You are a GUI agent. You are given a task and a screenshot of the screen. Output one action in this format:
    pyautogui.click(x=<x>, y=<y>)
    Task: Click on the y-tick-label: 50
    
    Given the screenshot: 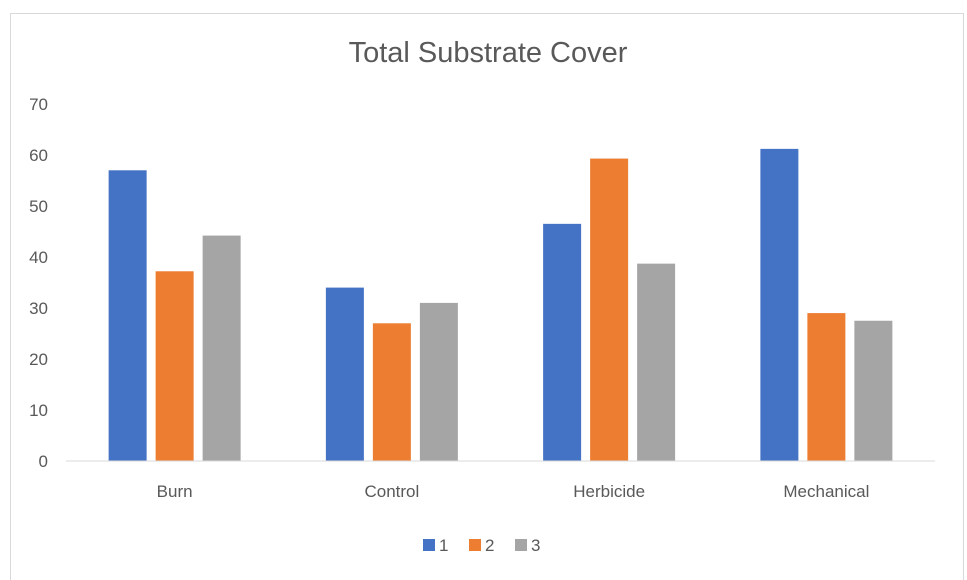 What is the action you would take?
    pyautogui.click(x=38, y=206)
    